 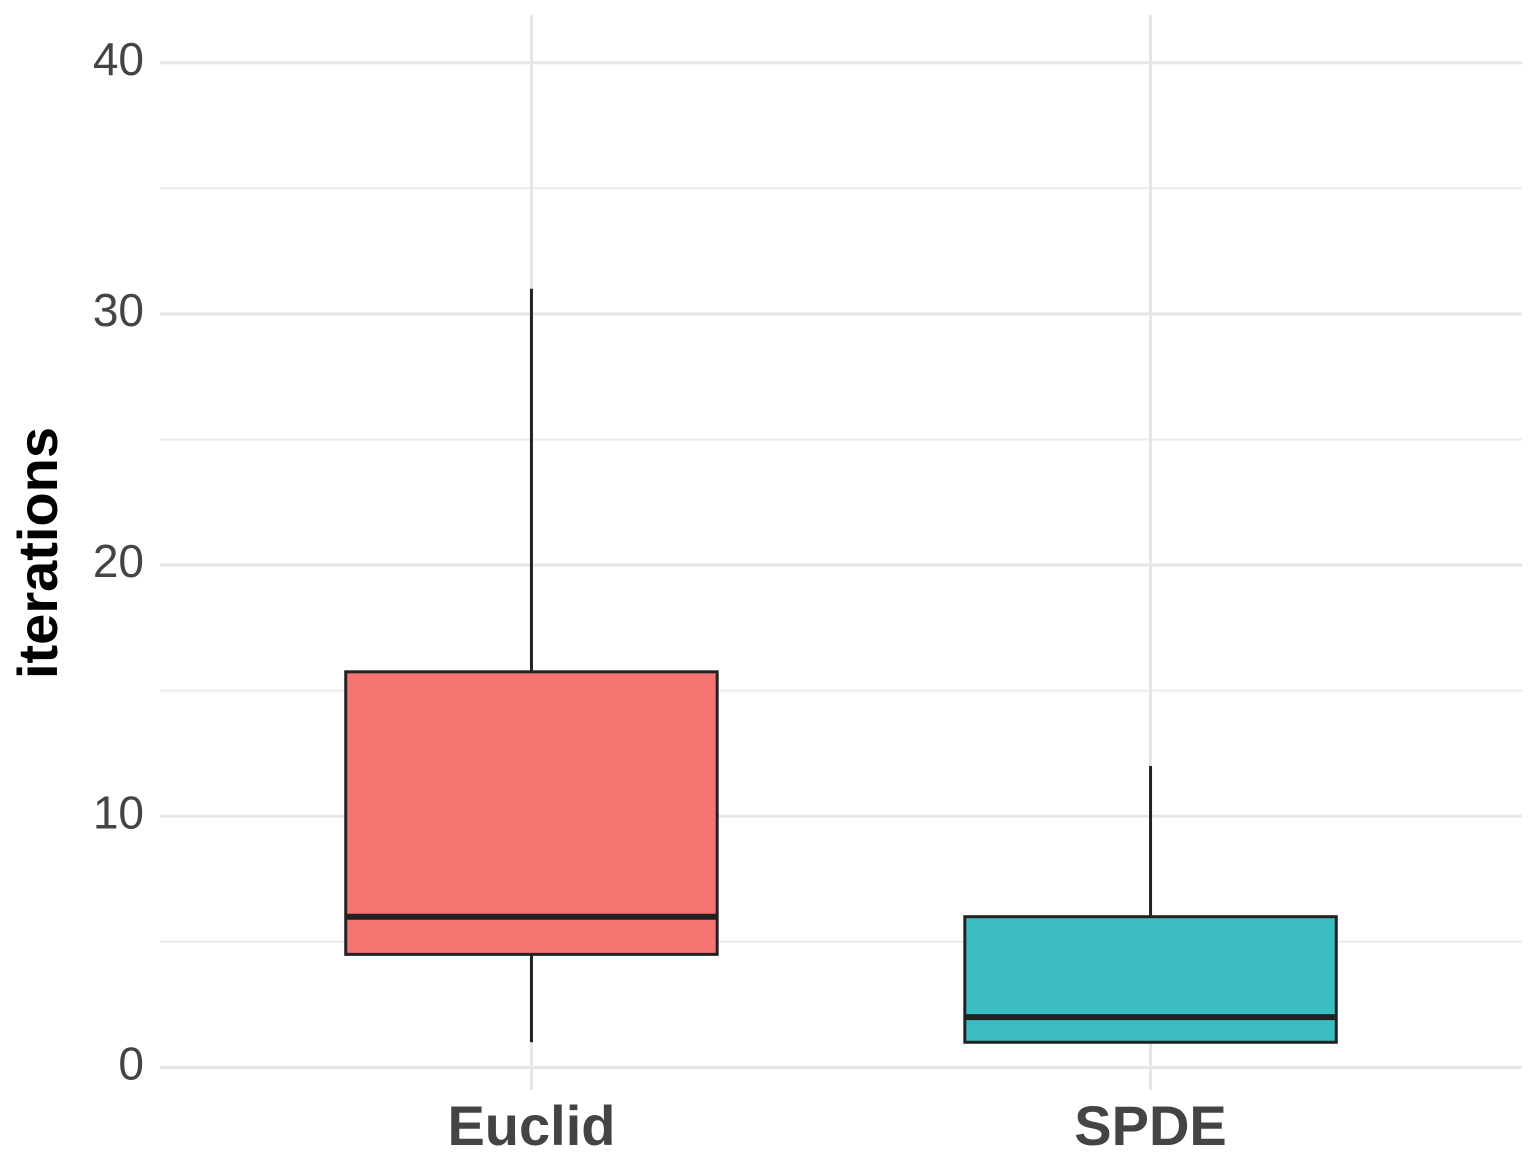 What do you see at coordinates (118, 812) in the screenshot?
I see `y-tick-label: 10` at bounding box center [118, 812].